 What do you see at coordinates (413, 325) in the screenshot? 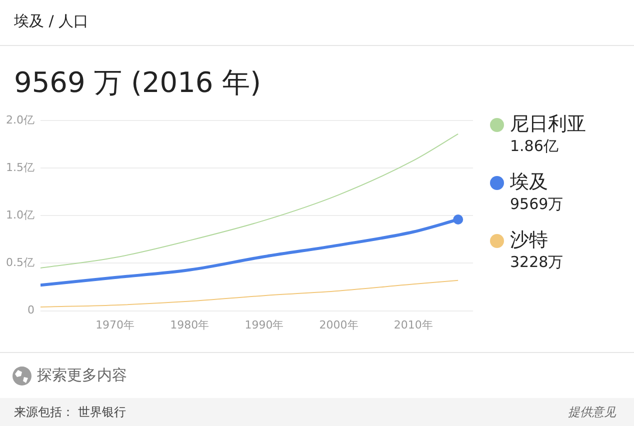
I see `x-tick-label: 2010年` at bounding box center [413, 325].